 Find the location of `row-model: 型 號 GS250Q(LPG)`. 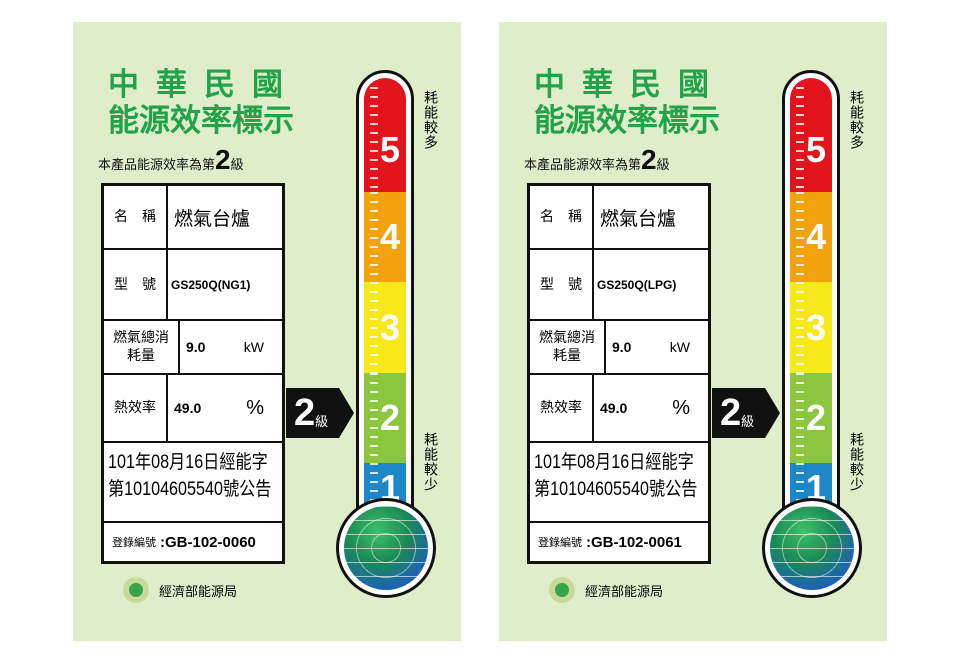

row-model: 型 號 GS250Q(LPG) is located at coordinates (619, 285).